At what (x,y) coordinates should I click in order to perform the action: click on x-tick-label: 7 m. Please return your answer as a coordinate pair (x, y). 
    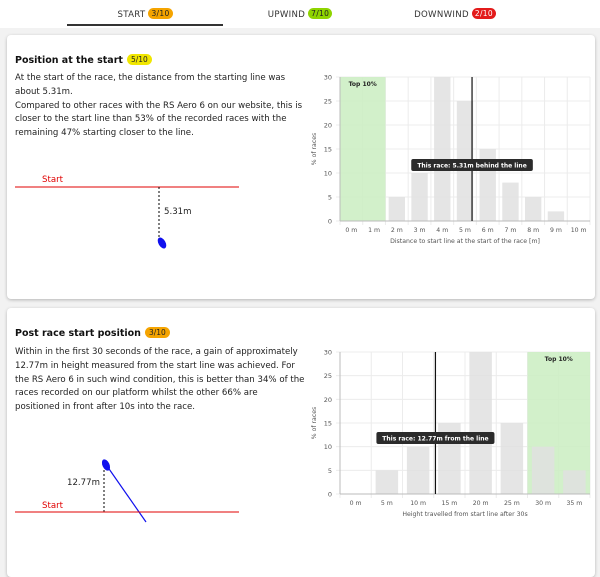
    Looking at the image, I should click on (510, 230).